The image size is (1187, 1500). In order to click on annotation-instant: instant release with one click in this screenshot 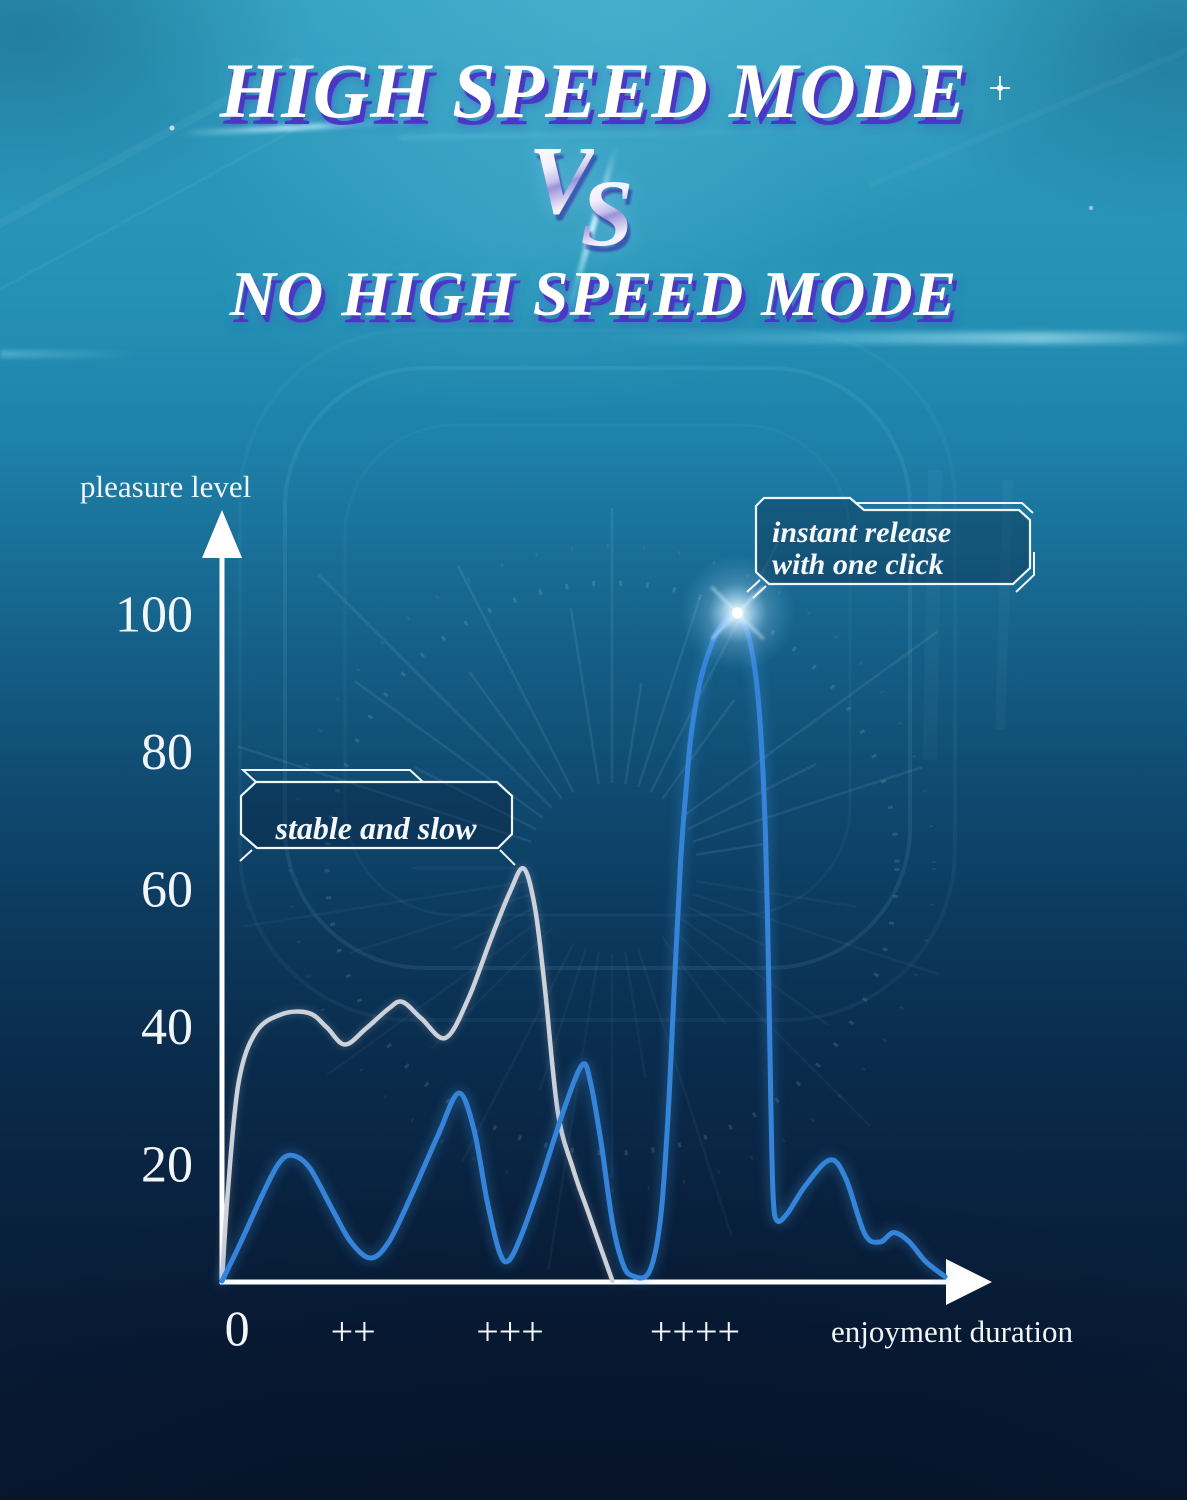, I will do `click(890, 547)`.